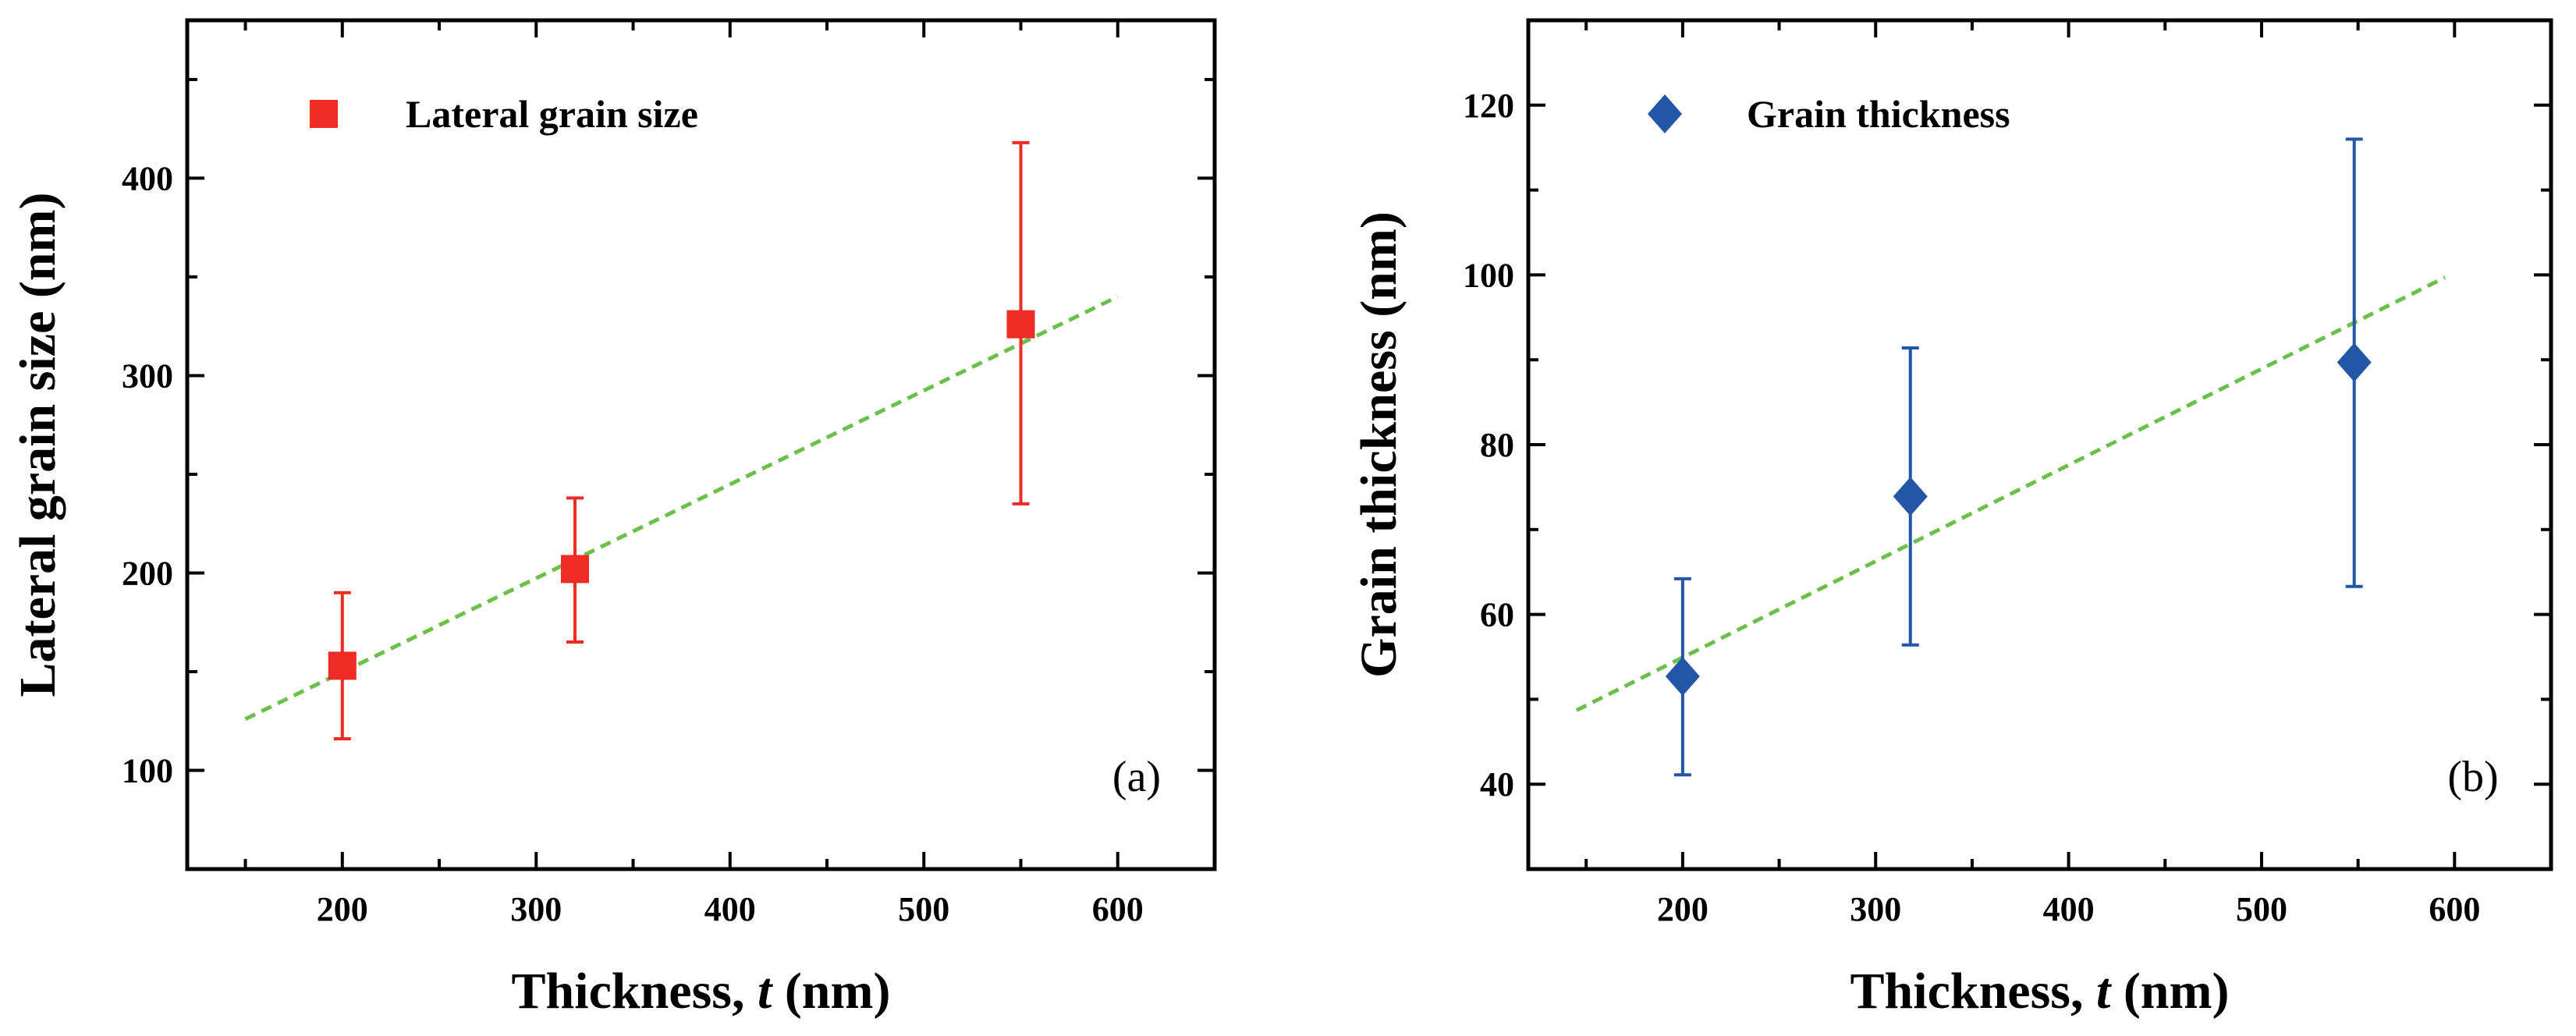  Describe the element at coordinates (147, 178) in the screenshot. I see `y-tick-label: 400` at that location.